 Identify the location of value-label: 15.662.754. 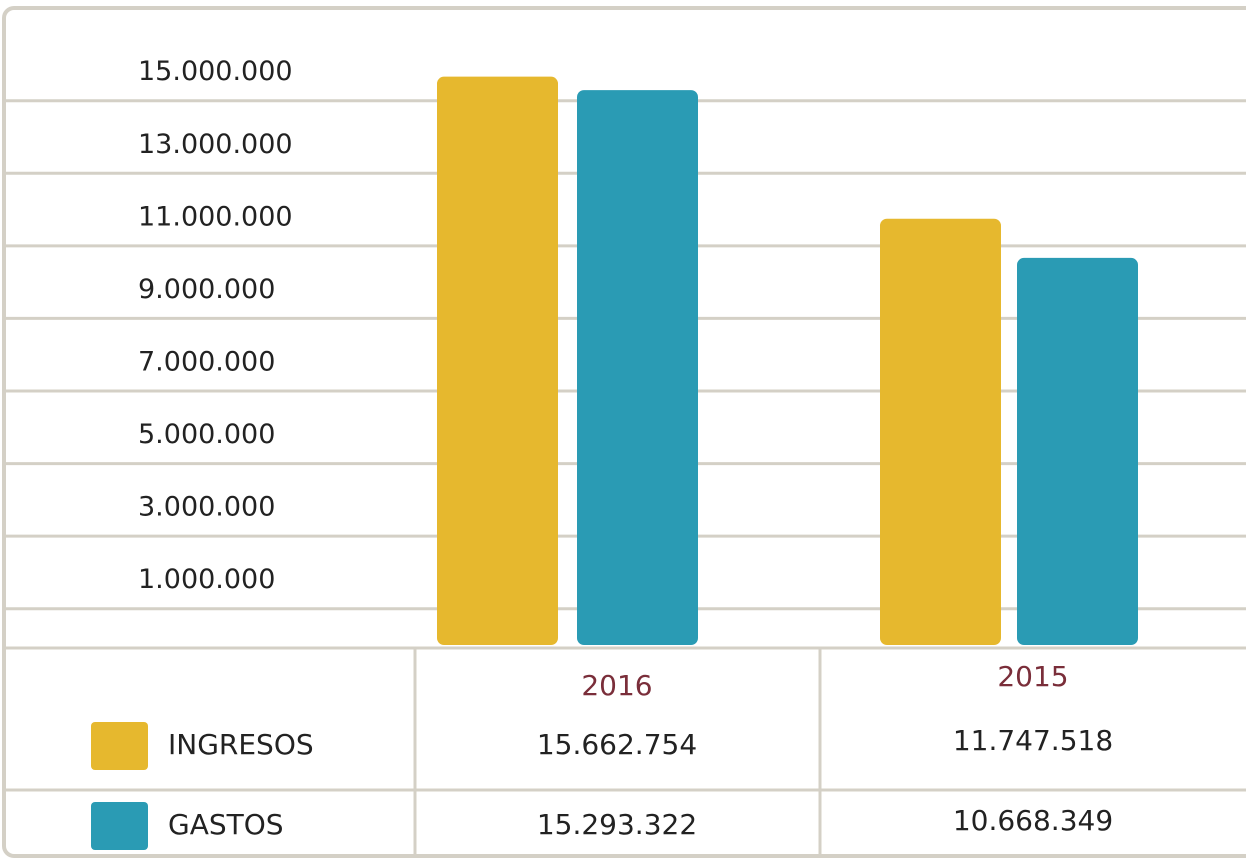
(617, 744).